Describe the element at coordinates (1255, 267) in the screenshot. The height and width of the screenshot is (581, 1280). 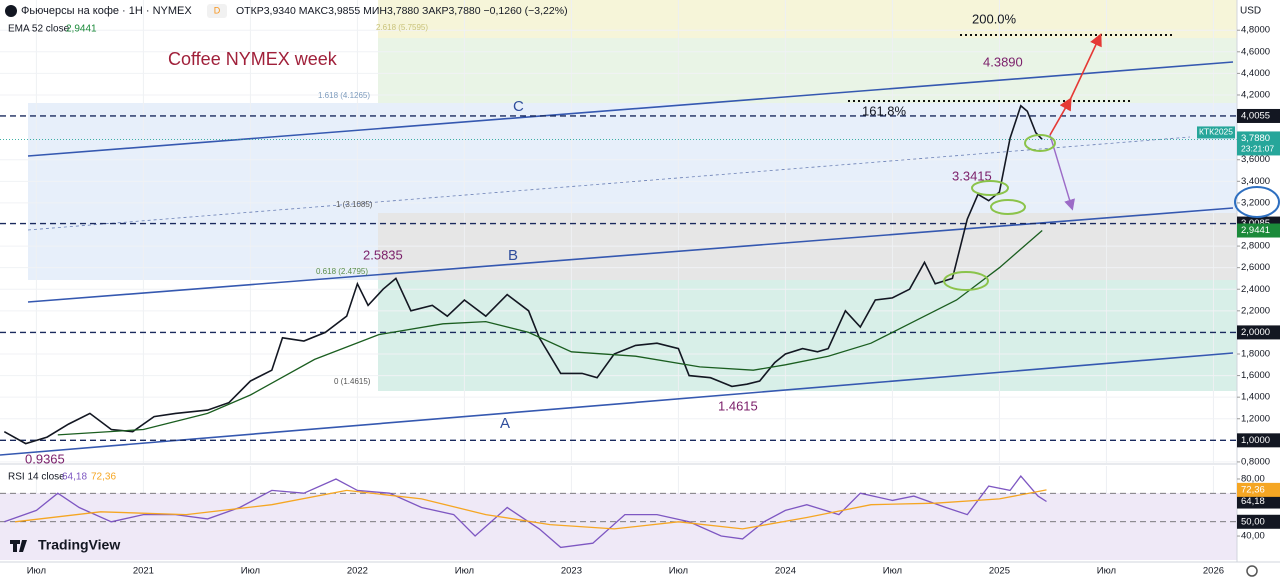
I see `y-tick-label: 2,6000` at that location.